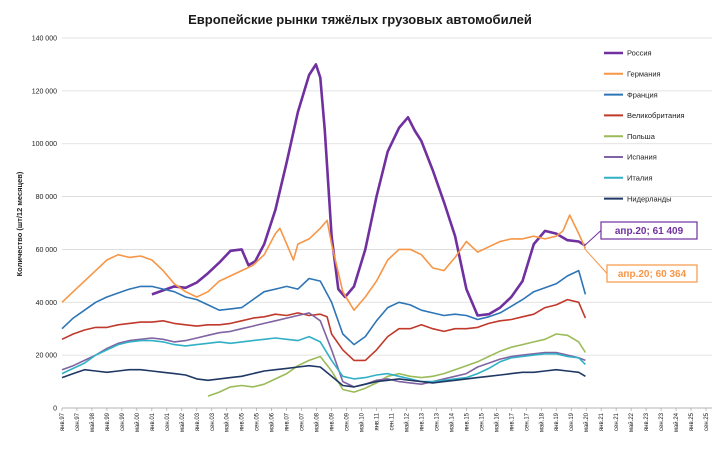 The height and width of the screenshot is (470, 720). I want to click on x-tick-label: май.08, so click(317, 422).